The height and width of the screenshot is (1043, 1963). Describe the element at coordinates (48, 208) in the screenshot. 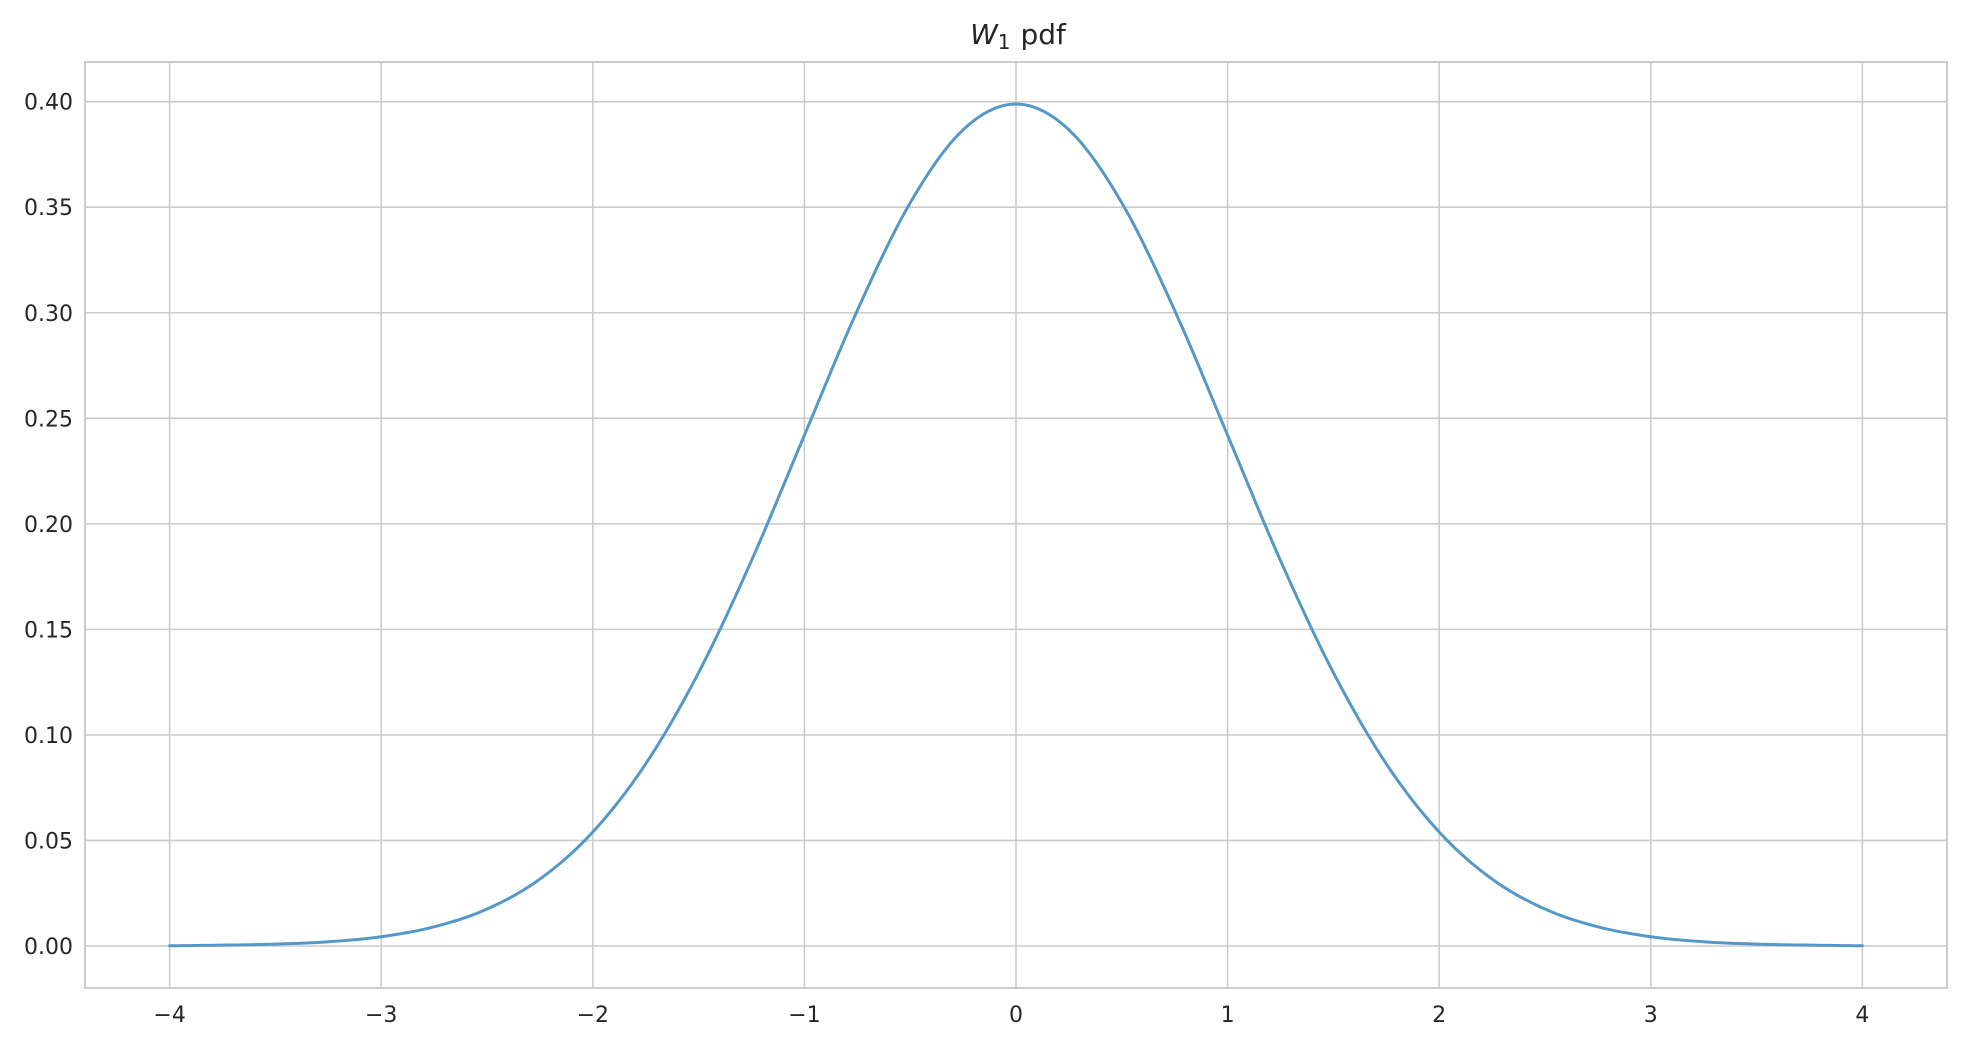

I see `y-tick-label: 0.35` at that location.